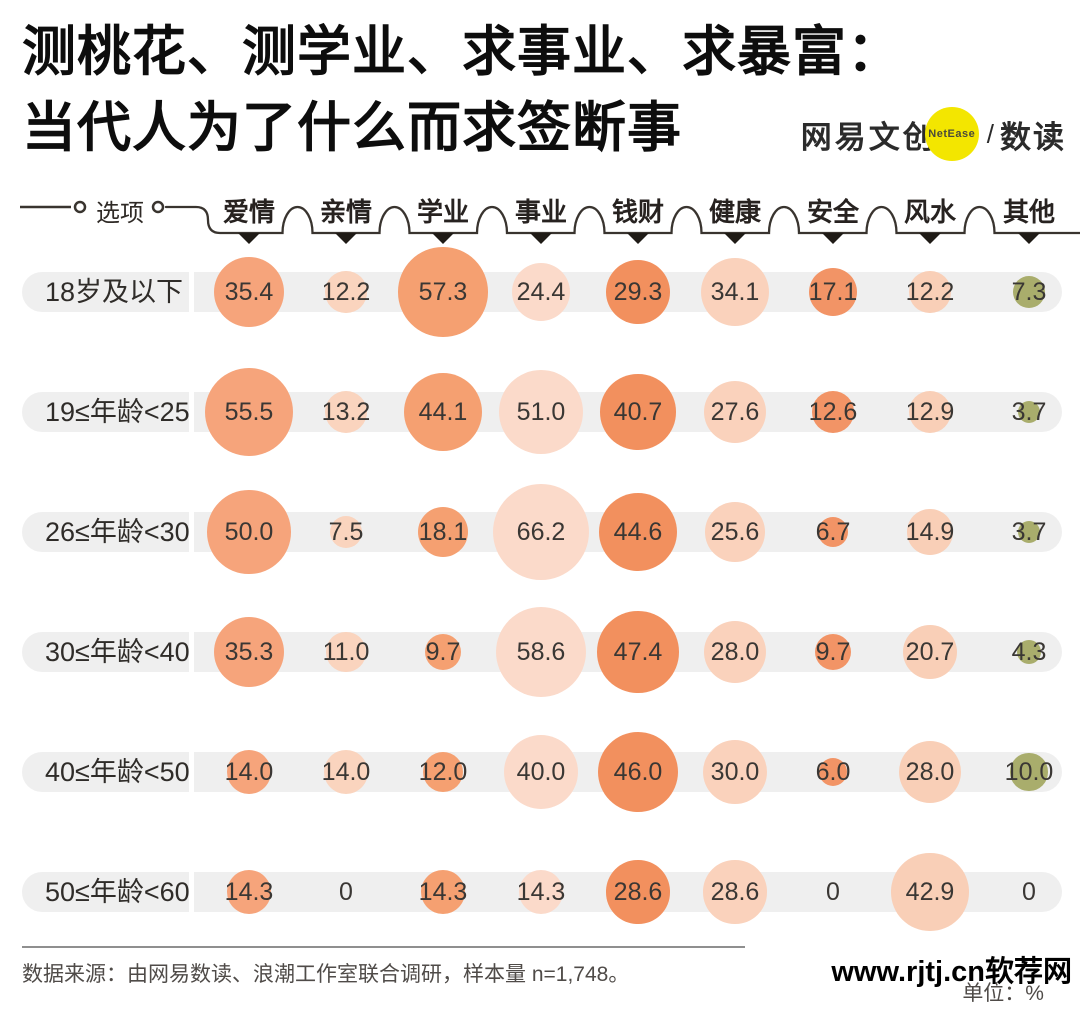 This screenshot has width=1080, height=1015. What do you see at coordinates (117, 772) in the screenshot?
I see `age-group-label: 40≤年龄<50` at bounding box center [117, 772].